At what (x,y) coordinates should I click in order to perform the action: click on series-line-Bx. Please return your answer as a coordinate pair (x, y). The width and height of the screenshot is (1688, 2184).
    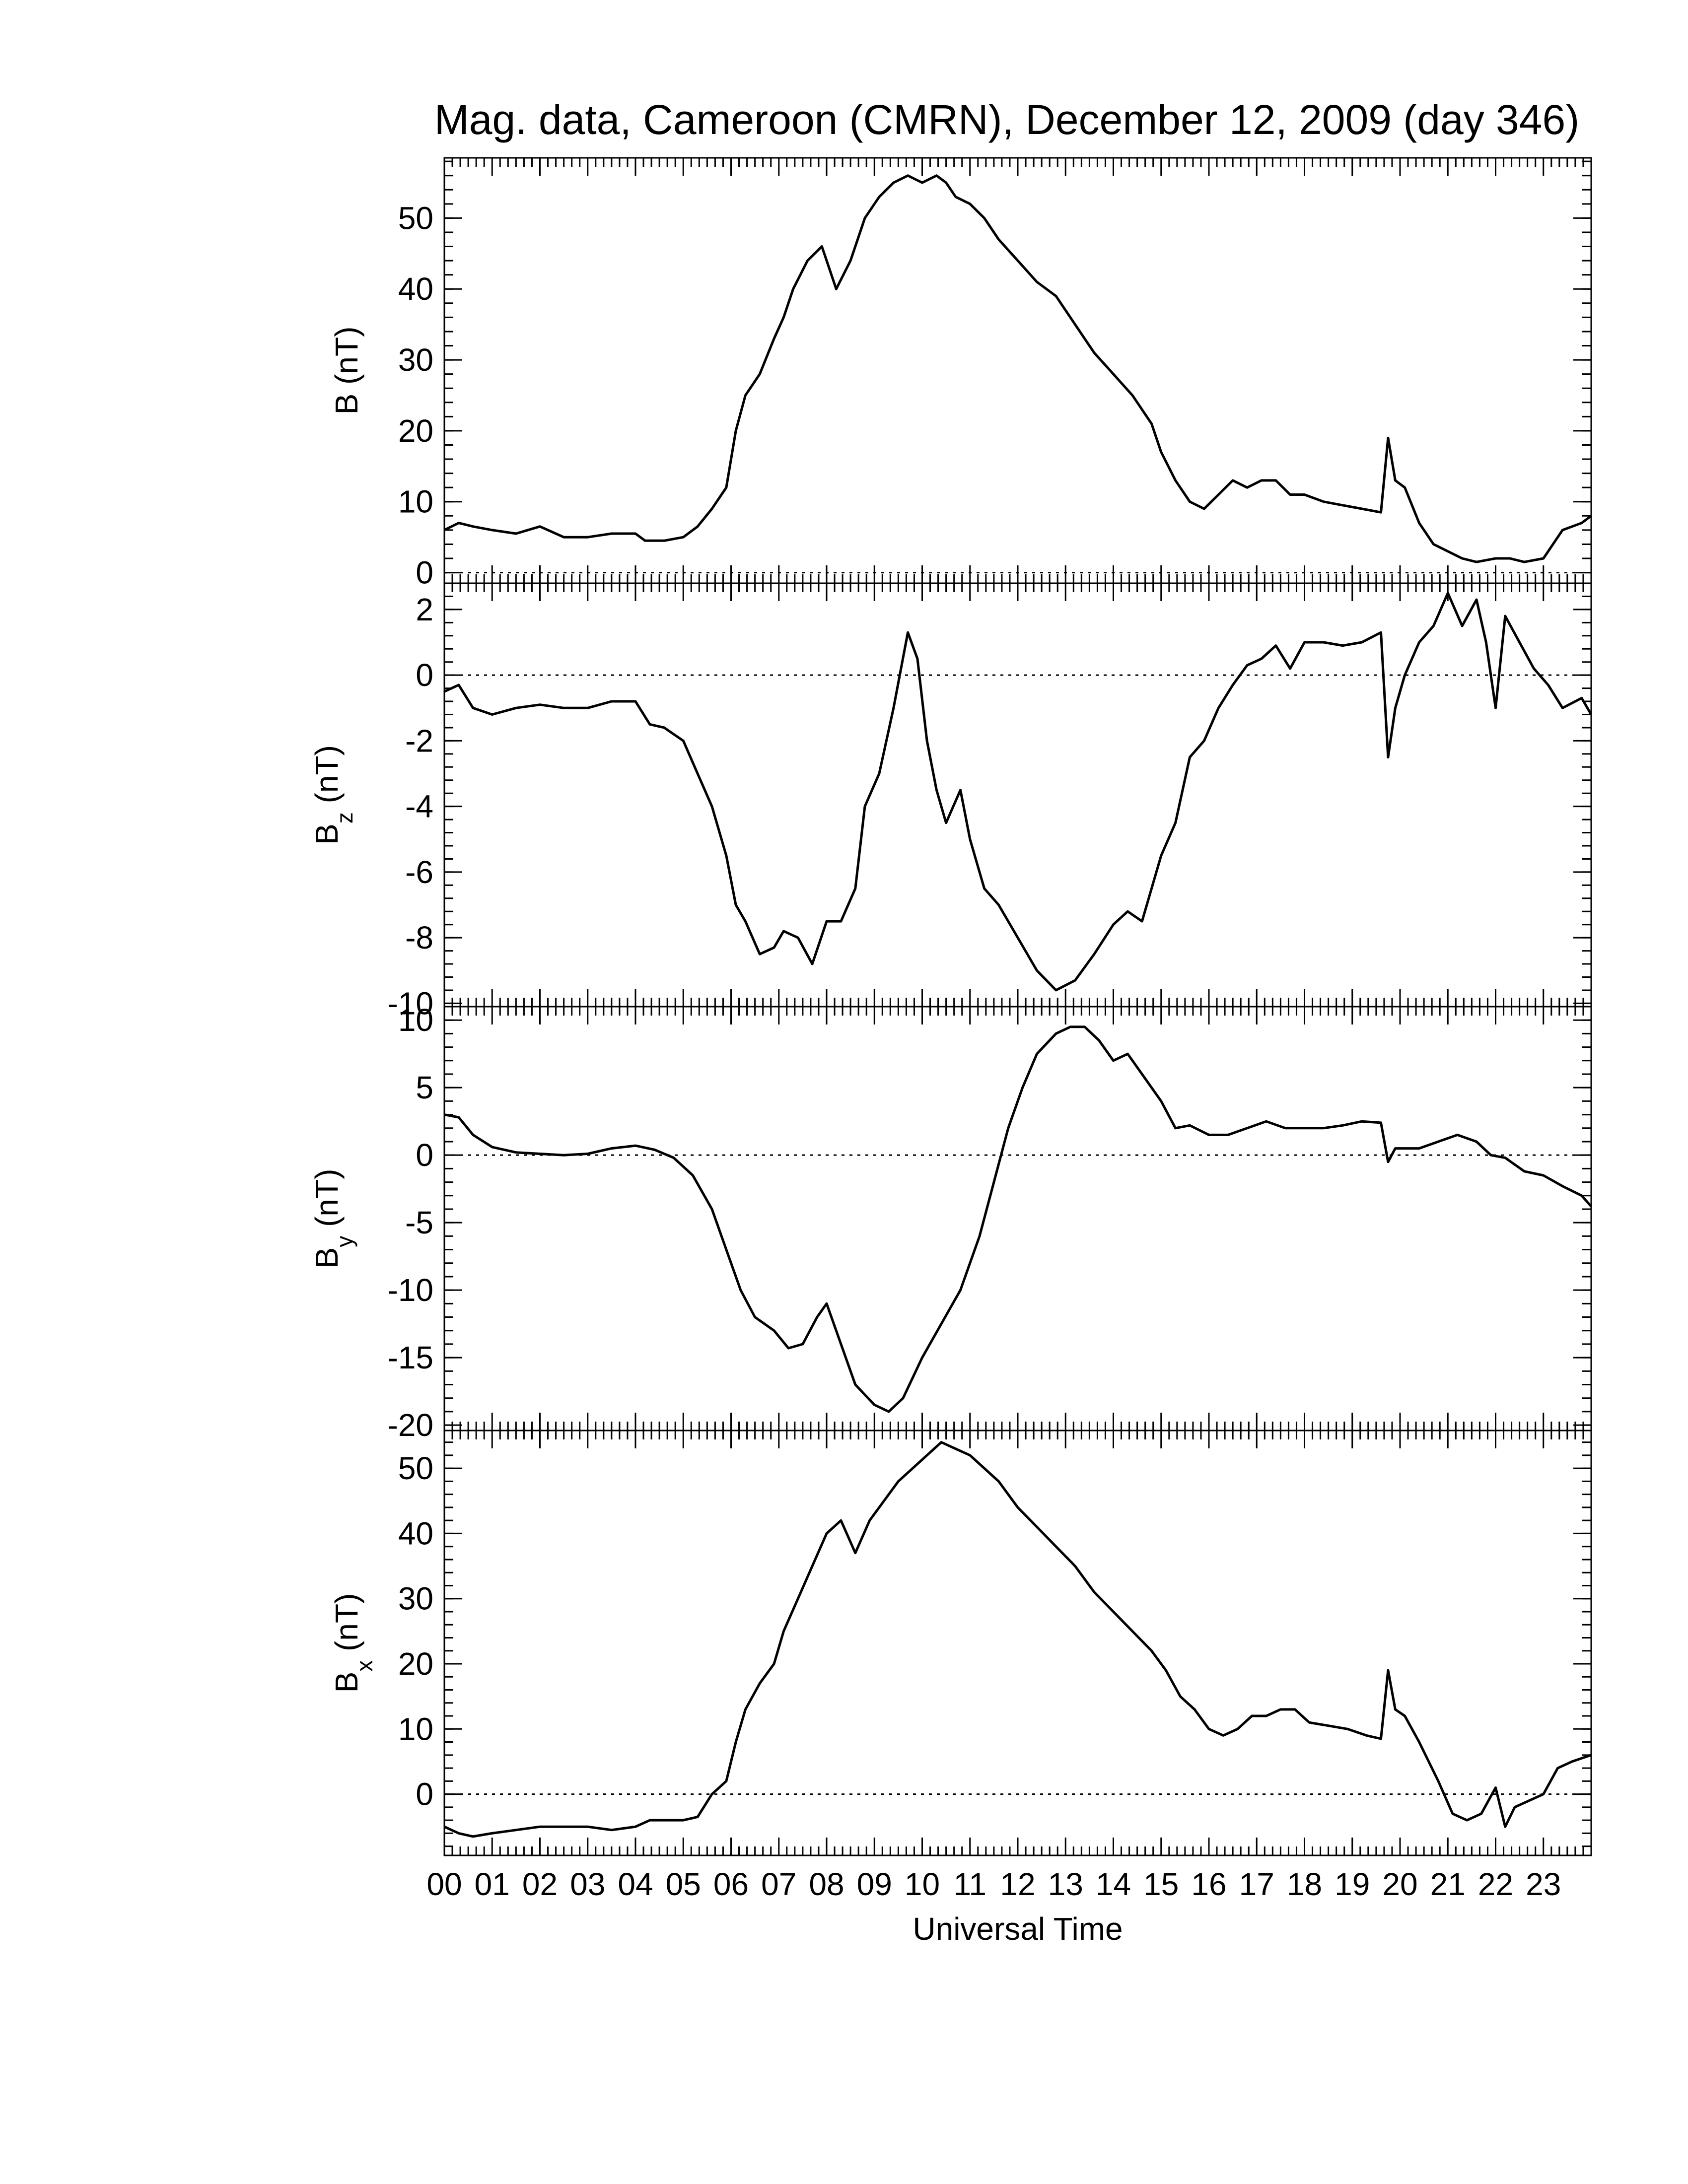
    Looking at the image, I should click on (1017, 1639).